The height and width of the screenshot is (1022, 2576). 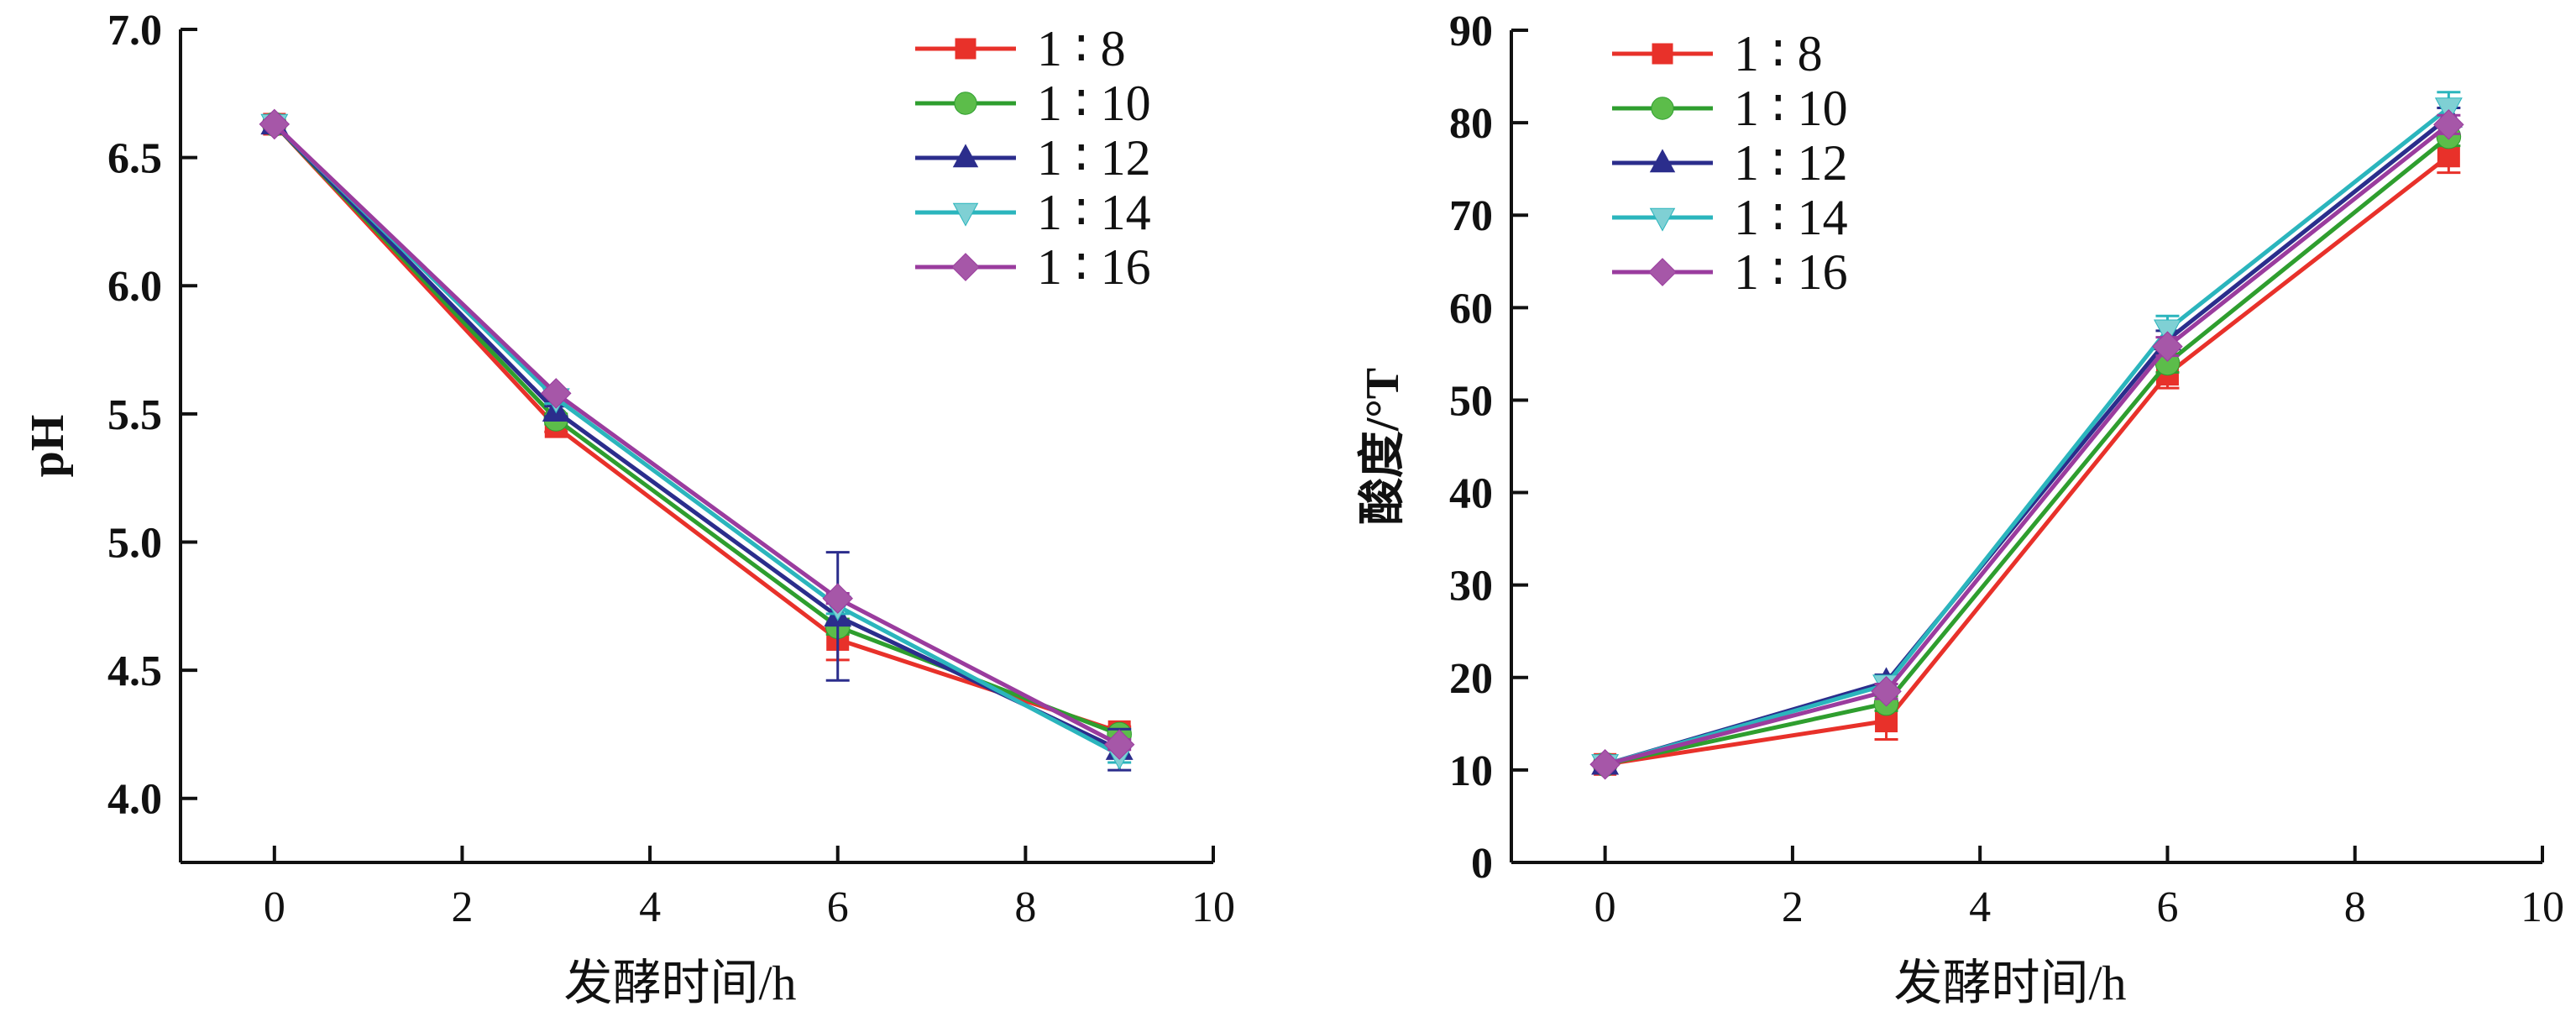 I want to click on y-tick-label: 4.5, so click(x=134, y=671).